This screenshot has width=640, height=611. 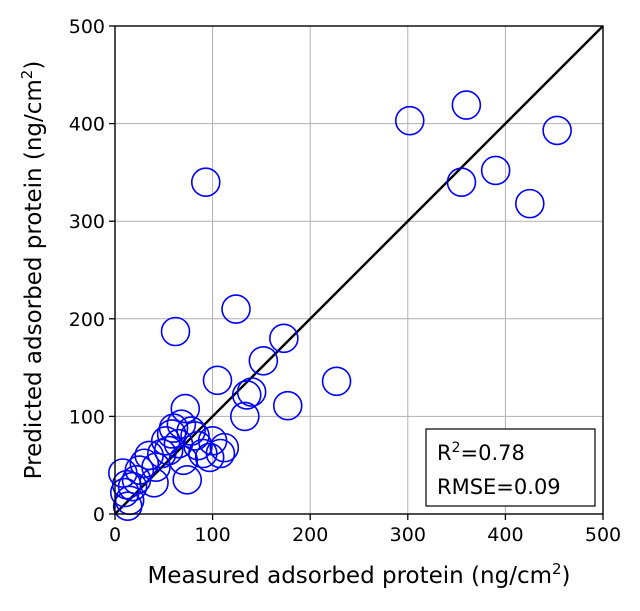 I want to click on y-tick-label: 0, so click(x=99, y=515).